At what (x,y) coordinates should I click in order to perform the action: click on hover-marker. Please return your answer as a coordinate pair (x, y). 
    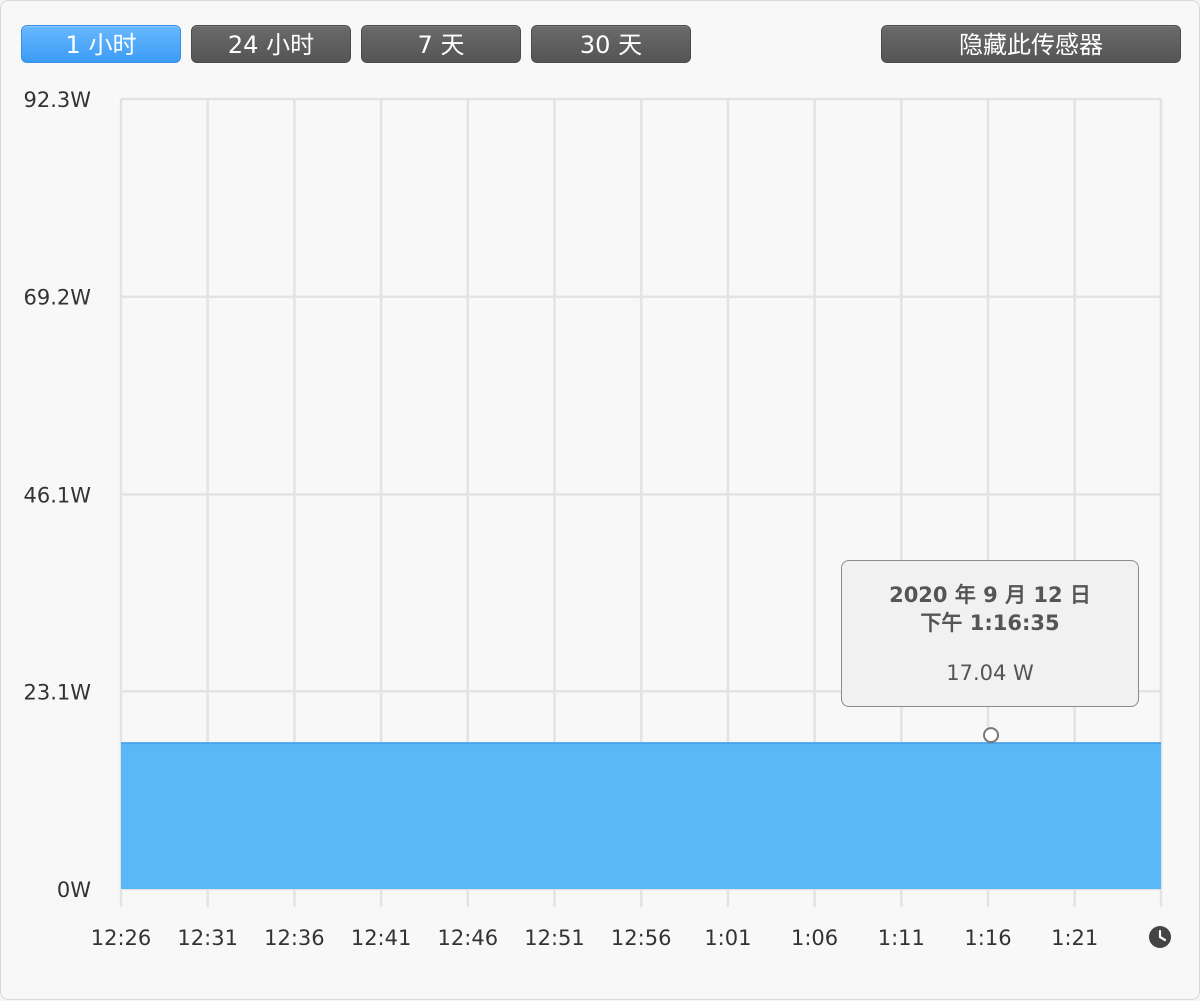
    Looking at the image, I should click on (991, 735).